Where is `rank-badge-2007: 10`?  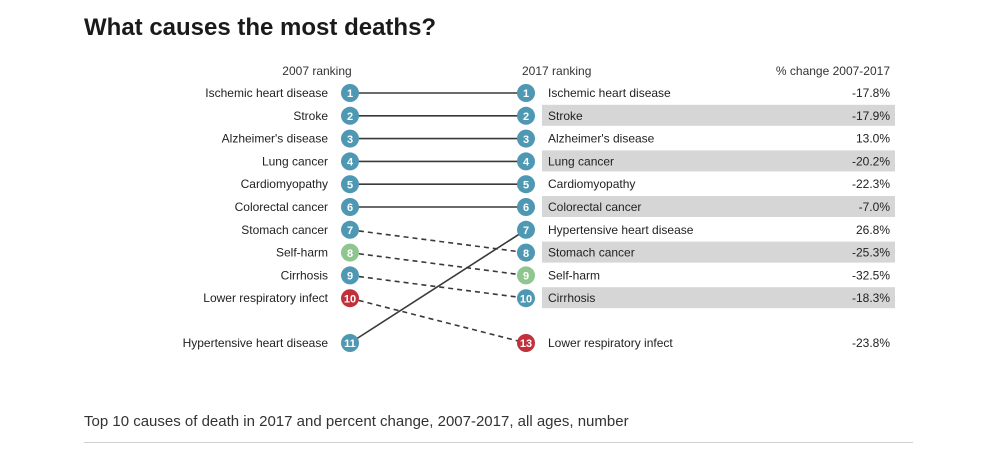 rank-badge-2007: 10 is located at coordinates (350, 298).